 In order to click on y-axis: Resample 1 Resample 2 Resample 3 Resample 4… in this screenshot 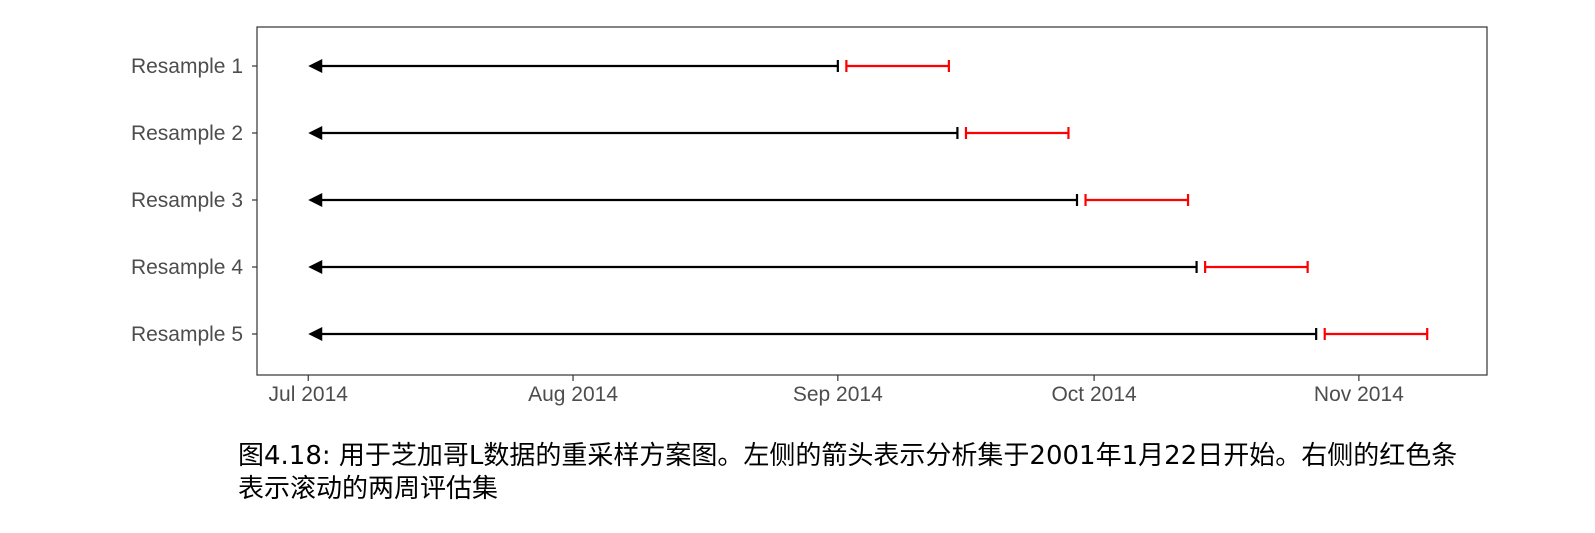, I will do `click(194, 200)`.